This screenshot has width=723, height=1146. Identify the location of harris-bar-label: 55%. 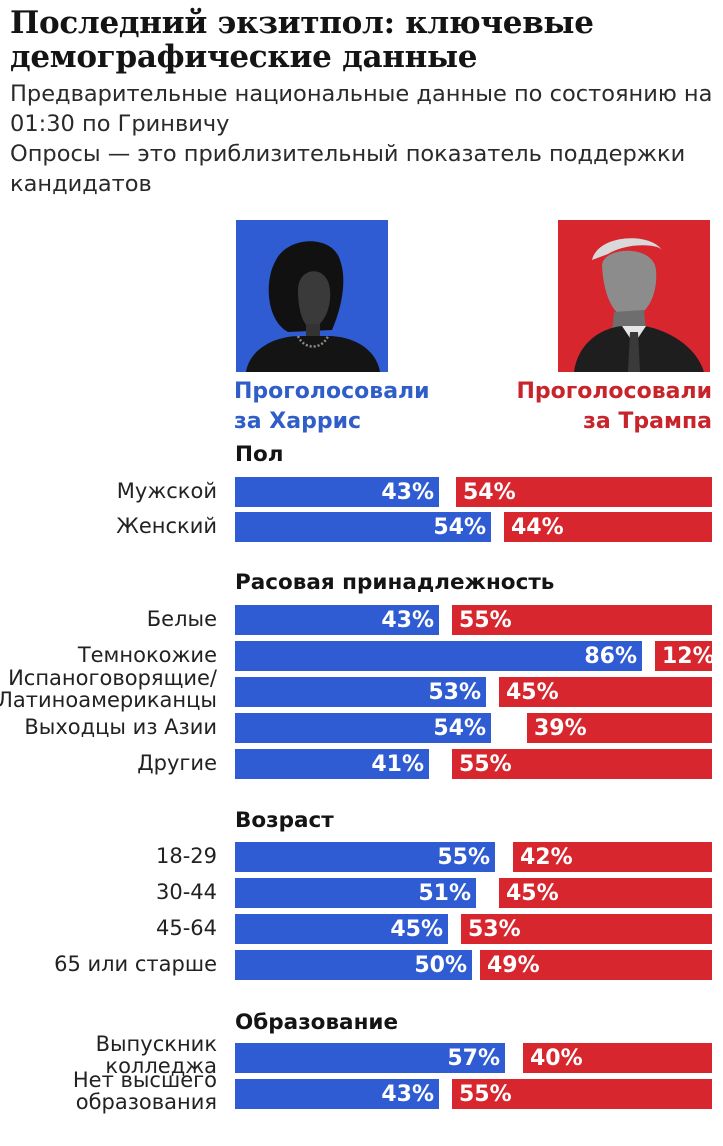
(463, 857).